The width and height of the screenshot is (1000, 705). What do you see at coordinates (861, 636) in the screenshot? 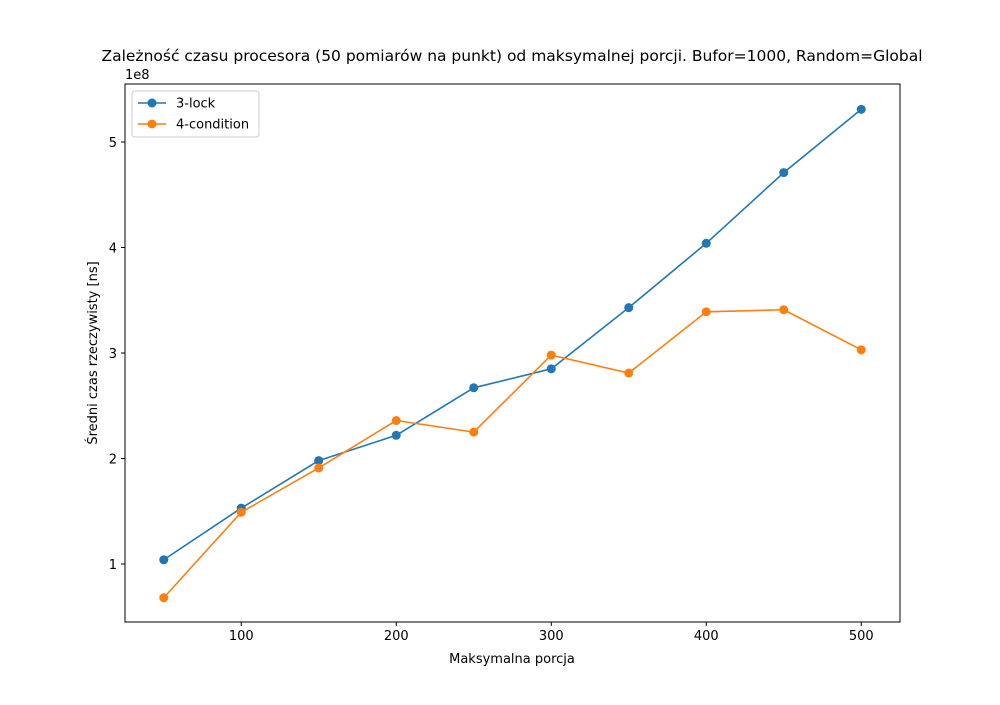
I see `x-tick-label: 500` at bounding box center [861, 636].